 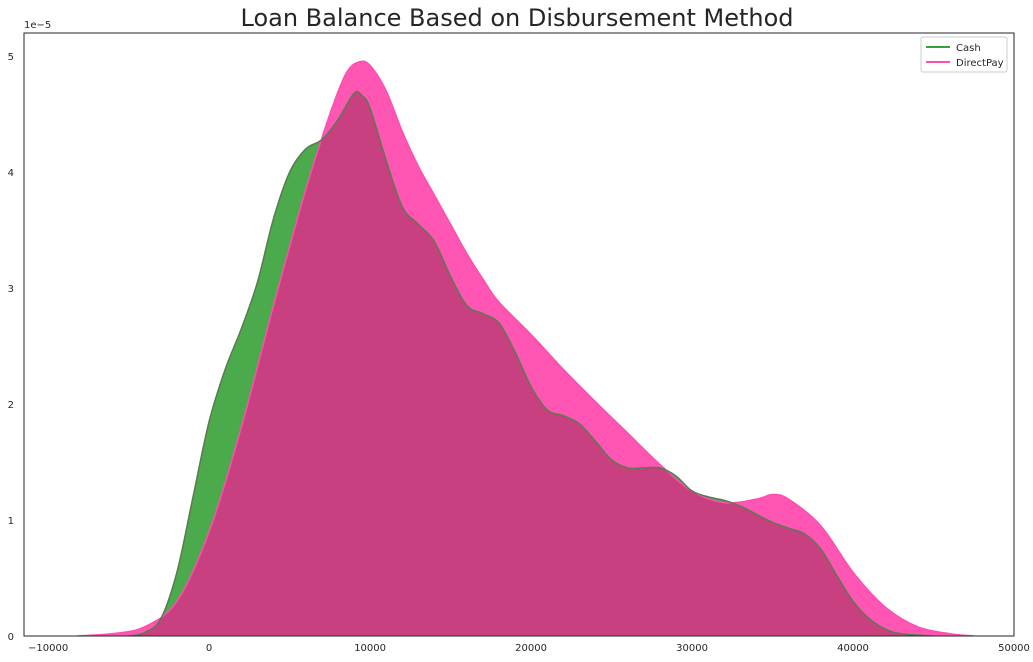 I want to click on y-tick-label: 0, so click(x=11, y=637).